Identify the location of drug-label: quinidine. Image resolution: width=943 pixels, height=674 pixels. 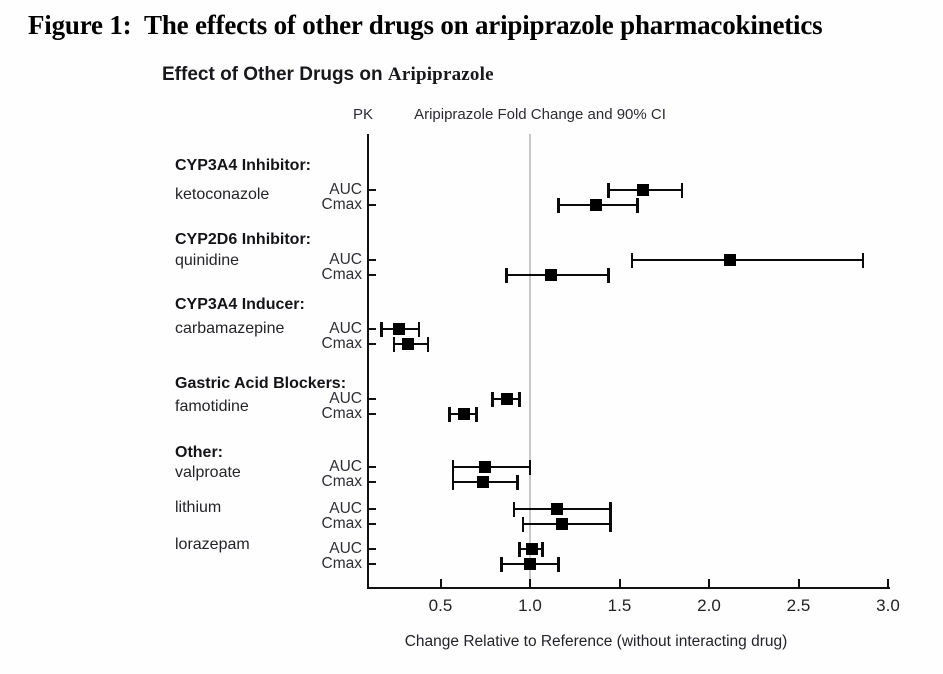
(207, 260).